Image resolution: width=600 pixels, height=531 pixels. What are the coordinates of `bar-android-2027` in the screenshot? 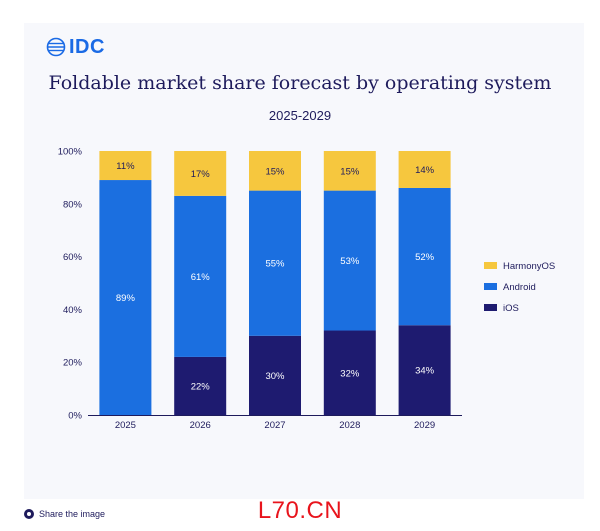 It's located at (275, 263).